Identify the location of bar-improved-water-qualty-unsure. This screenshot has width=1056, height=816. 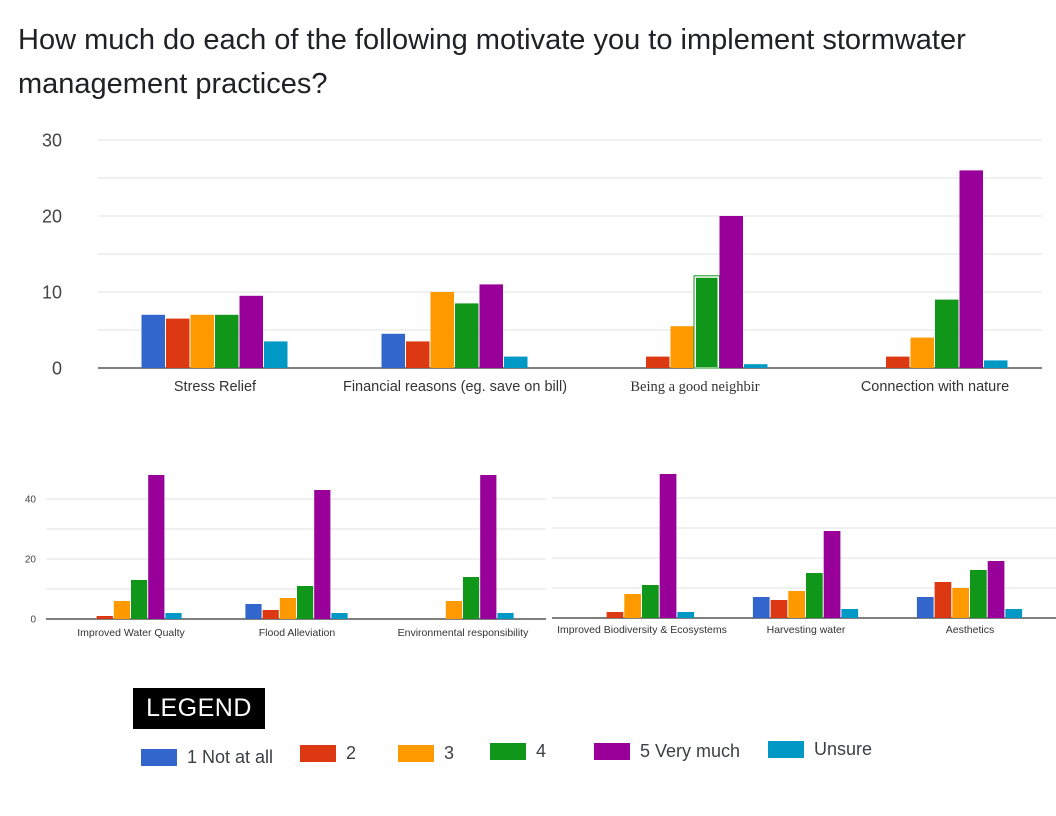
(173, 616).